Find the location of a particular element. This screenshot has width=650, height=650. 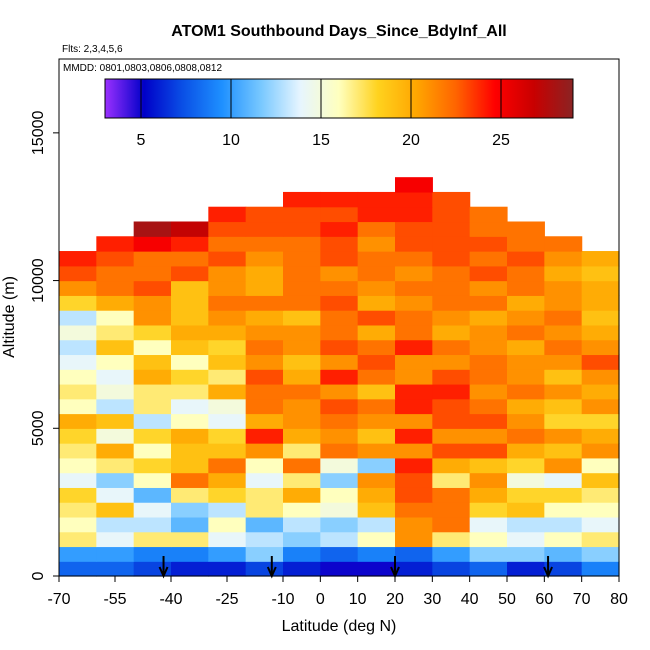

flights-note: Flts: 2,3,4,5,6 is located at coordinates (92, 49).